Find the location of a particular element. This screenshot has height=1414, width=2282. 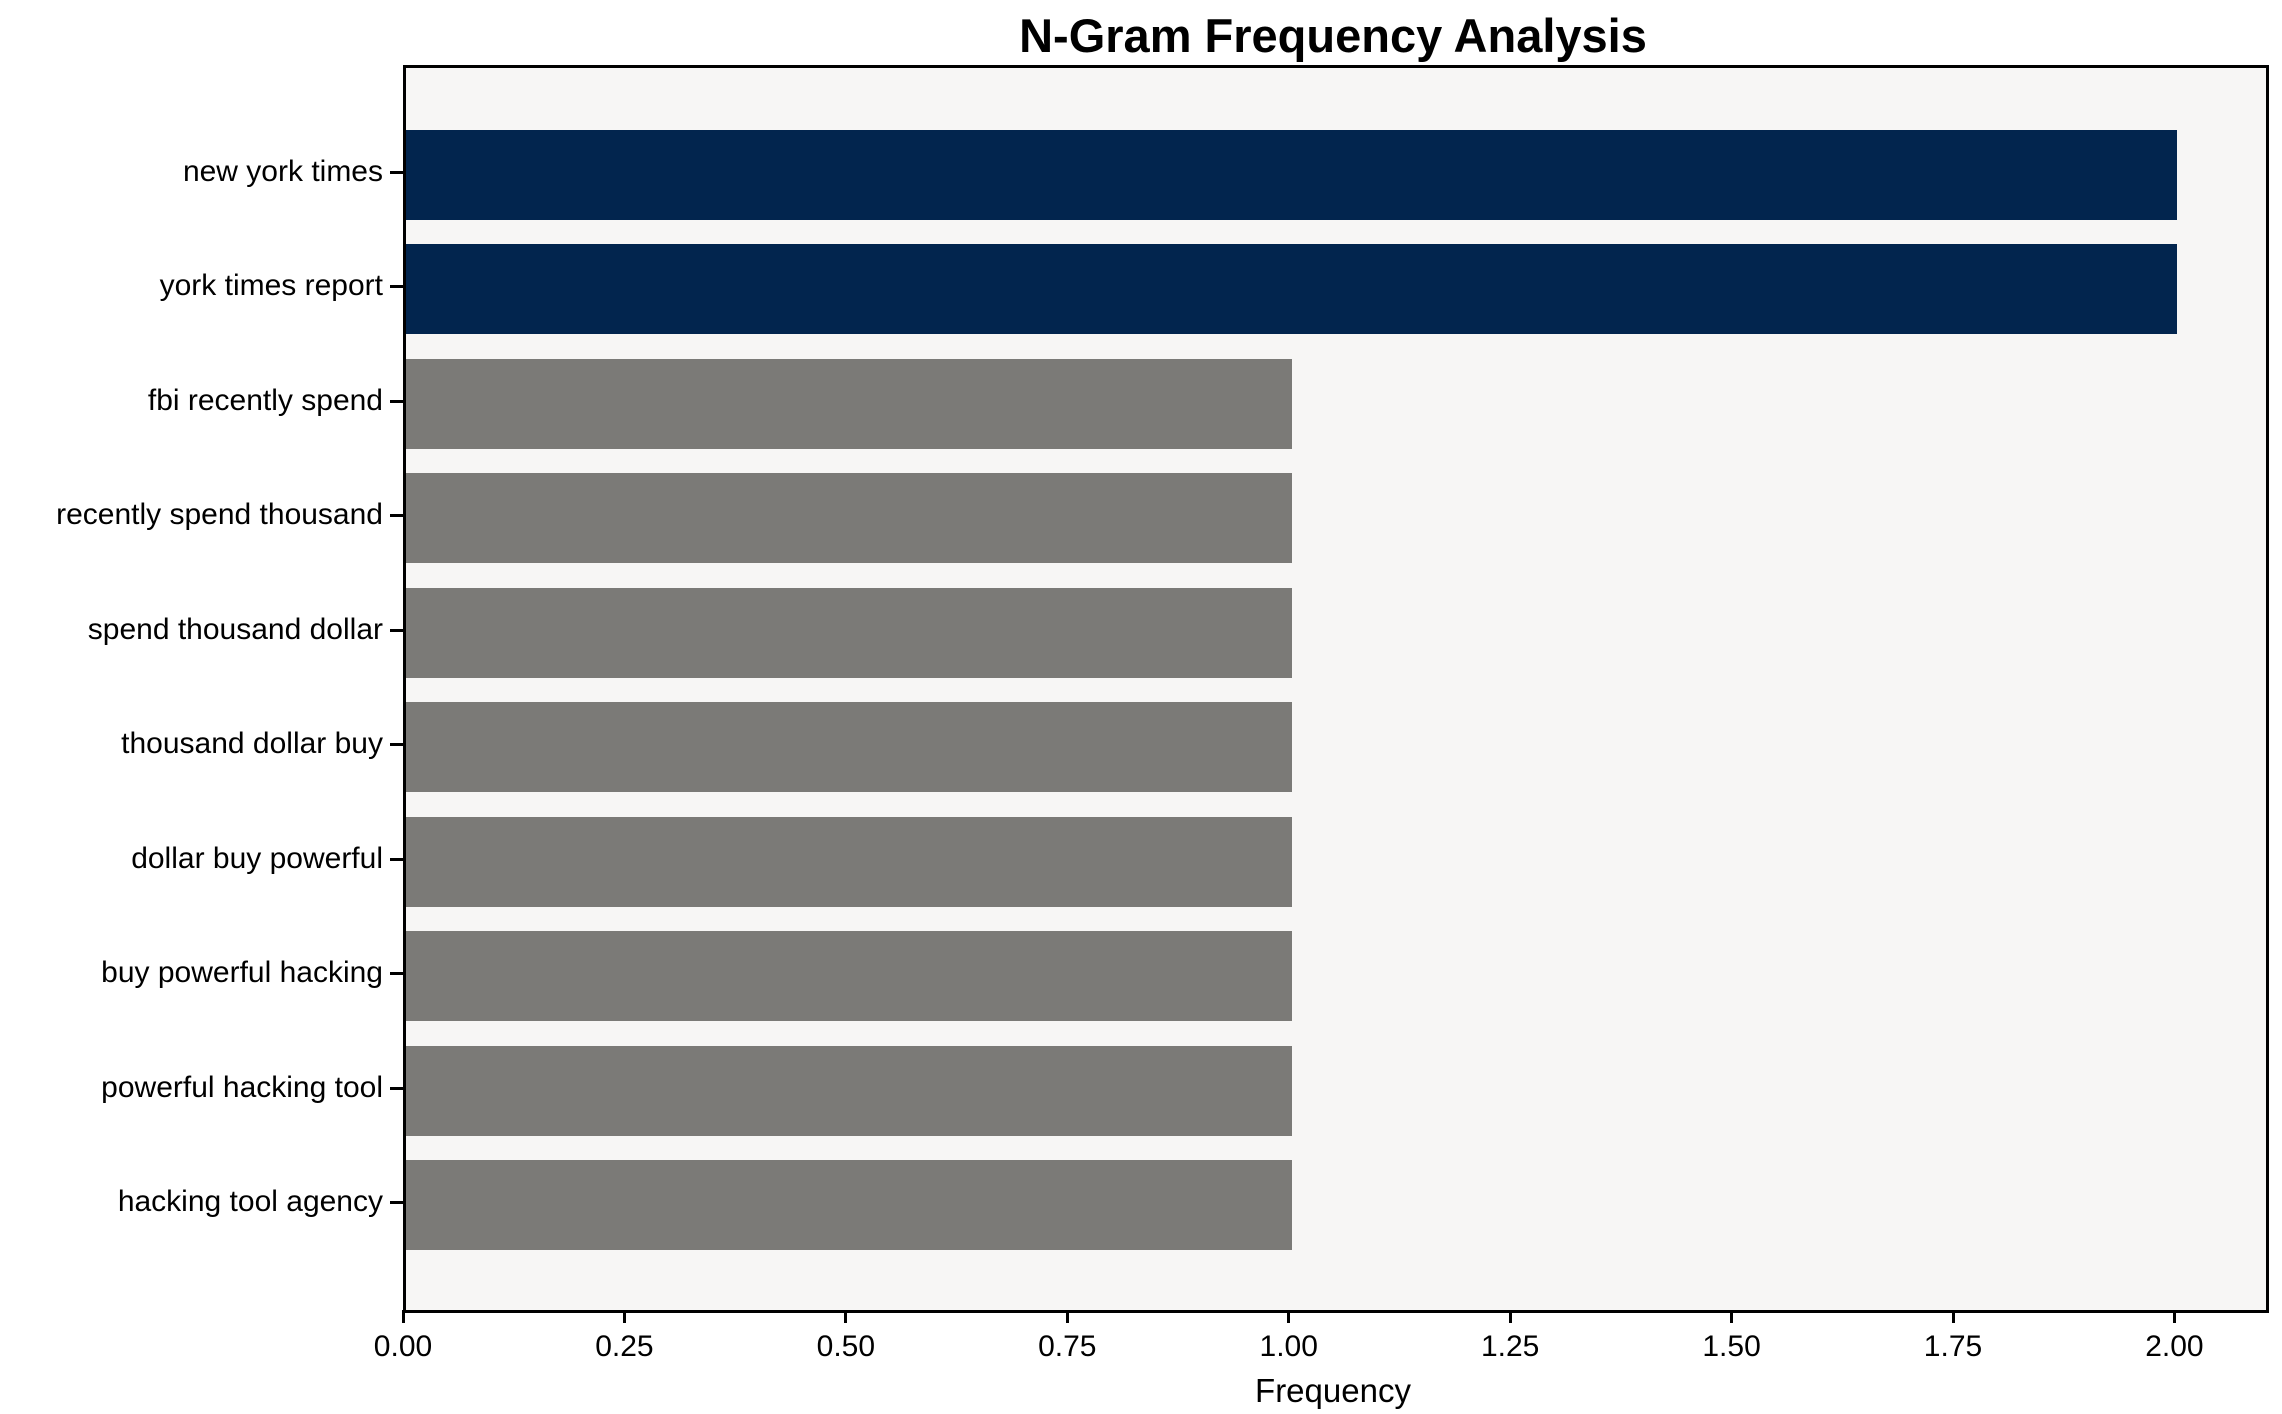

x-tick-label: 1.25 is located at coordinates (1510, 1346).